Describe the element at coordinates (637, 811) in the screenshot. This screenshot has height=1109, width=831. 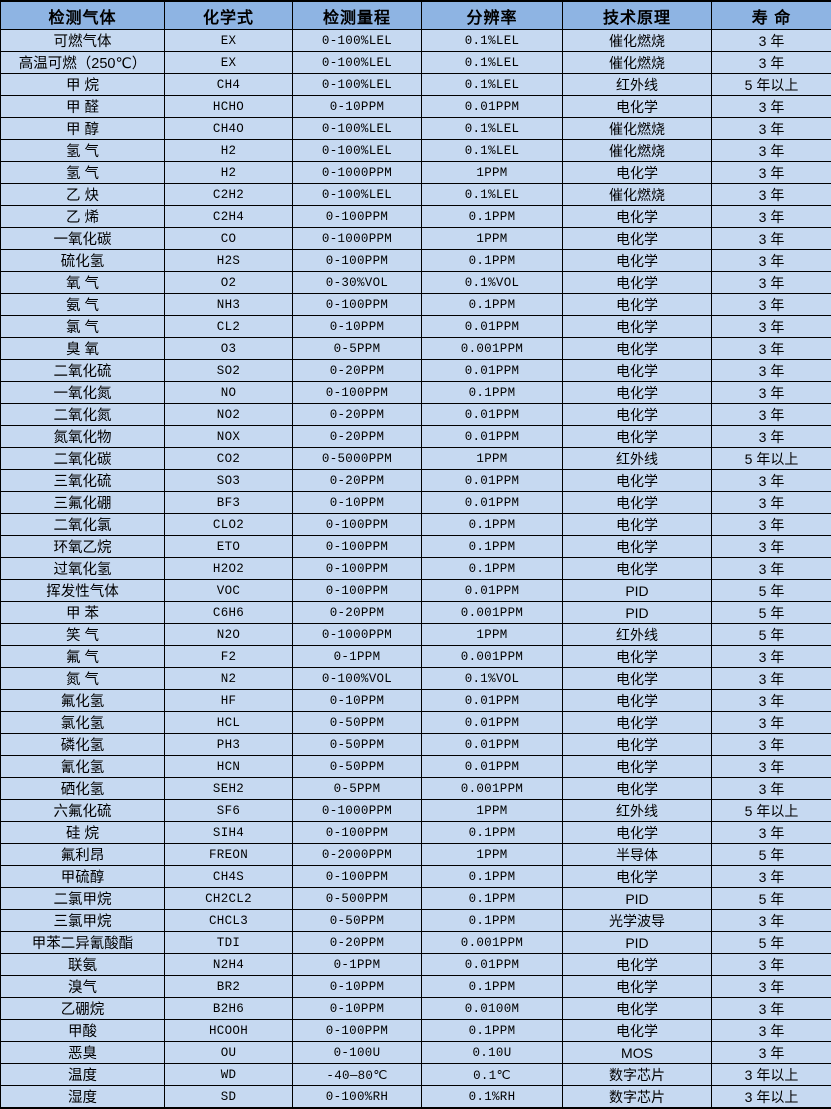
I see `cell-technology: 红外线` at that location.